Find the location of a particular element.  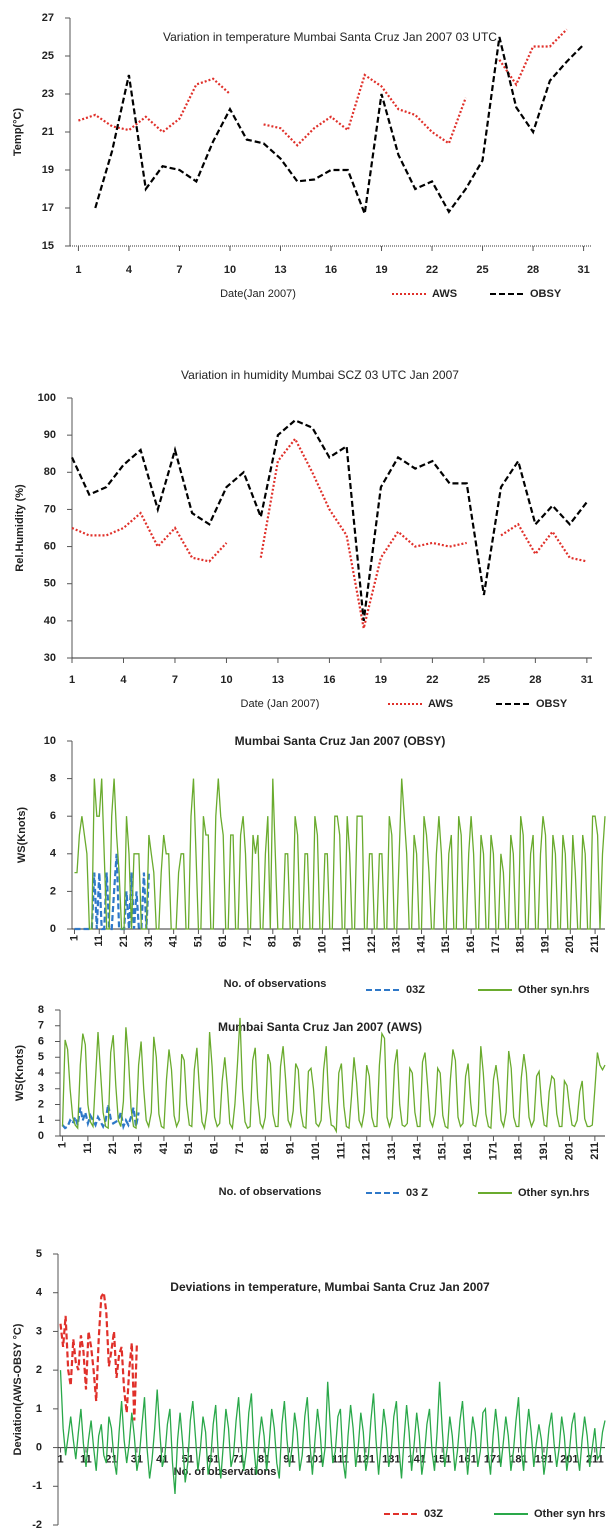

chart-title: Mumbai Santa Cruz Jan 2007 (AWS) is located at coordinates (320, 1027).